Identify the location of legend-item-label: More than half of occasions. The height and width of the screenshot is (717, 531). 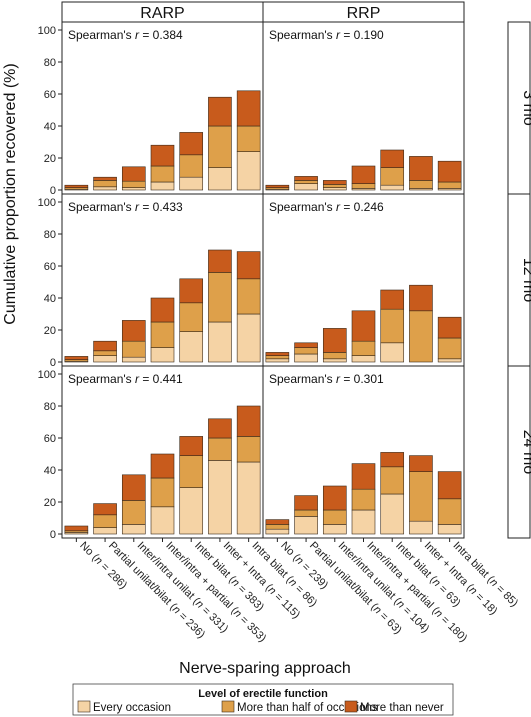
(307, 708).